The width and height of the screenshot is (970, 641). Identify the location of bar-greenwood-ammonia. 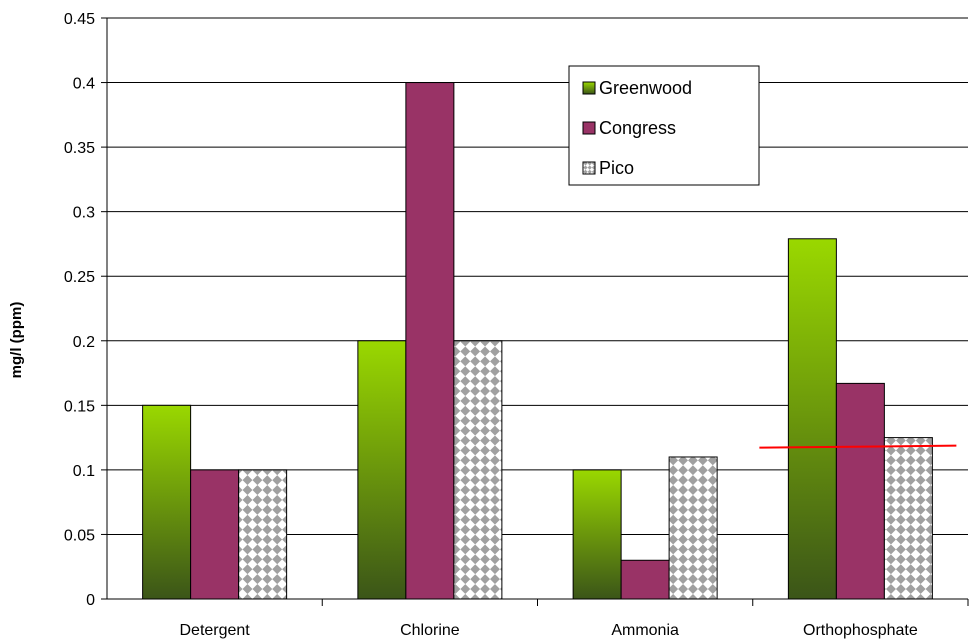
(597, 534).